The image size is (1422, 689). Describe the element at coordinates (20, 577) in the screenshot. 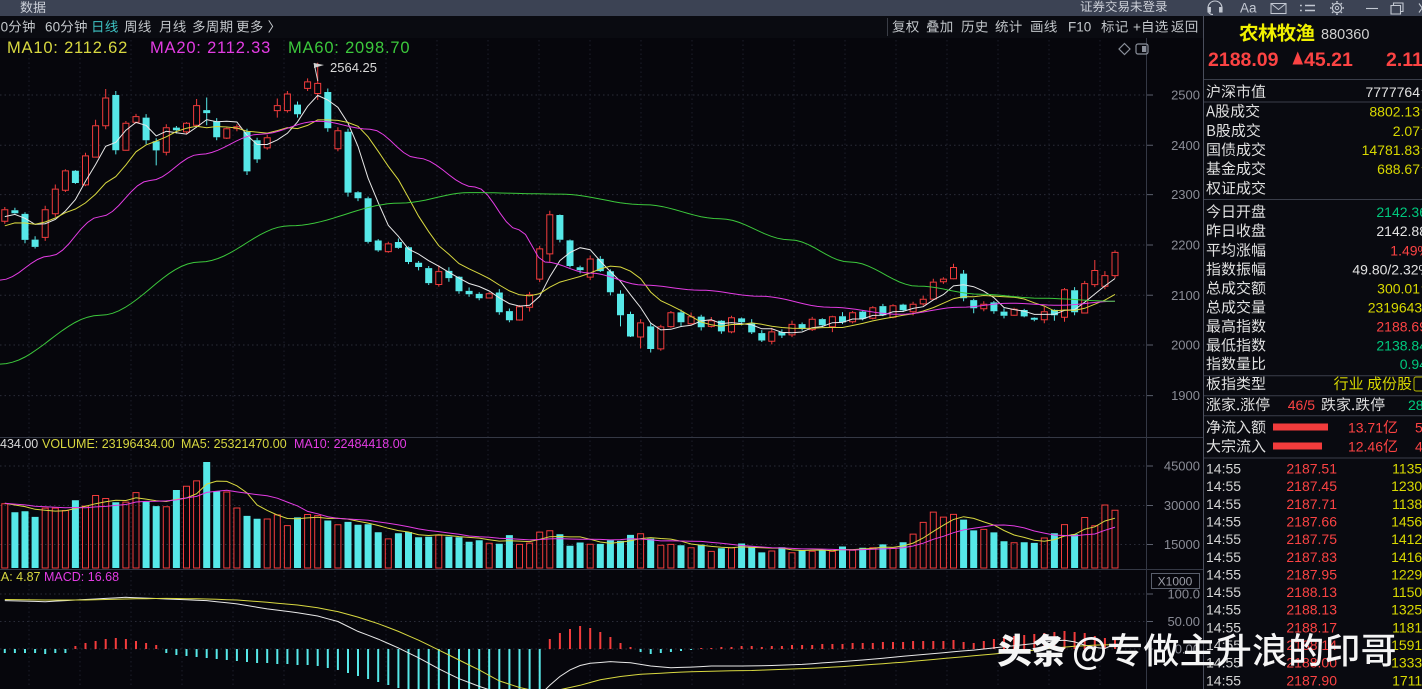

I see `svg-text: DEA: 4.87` at that location.